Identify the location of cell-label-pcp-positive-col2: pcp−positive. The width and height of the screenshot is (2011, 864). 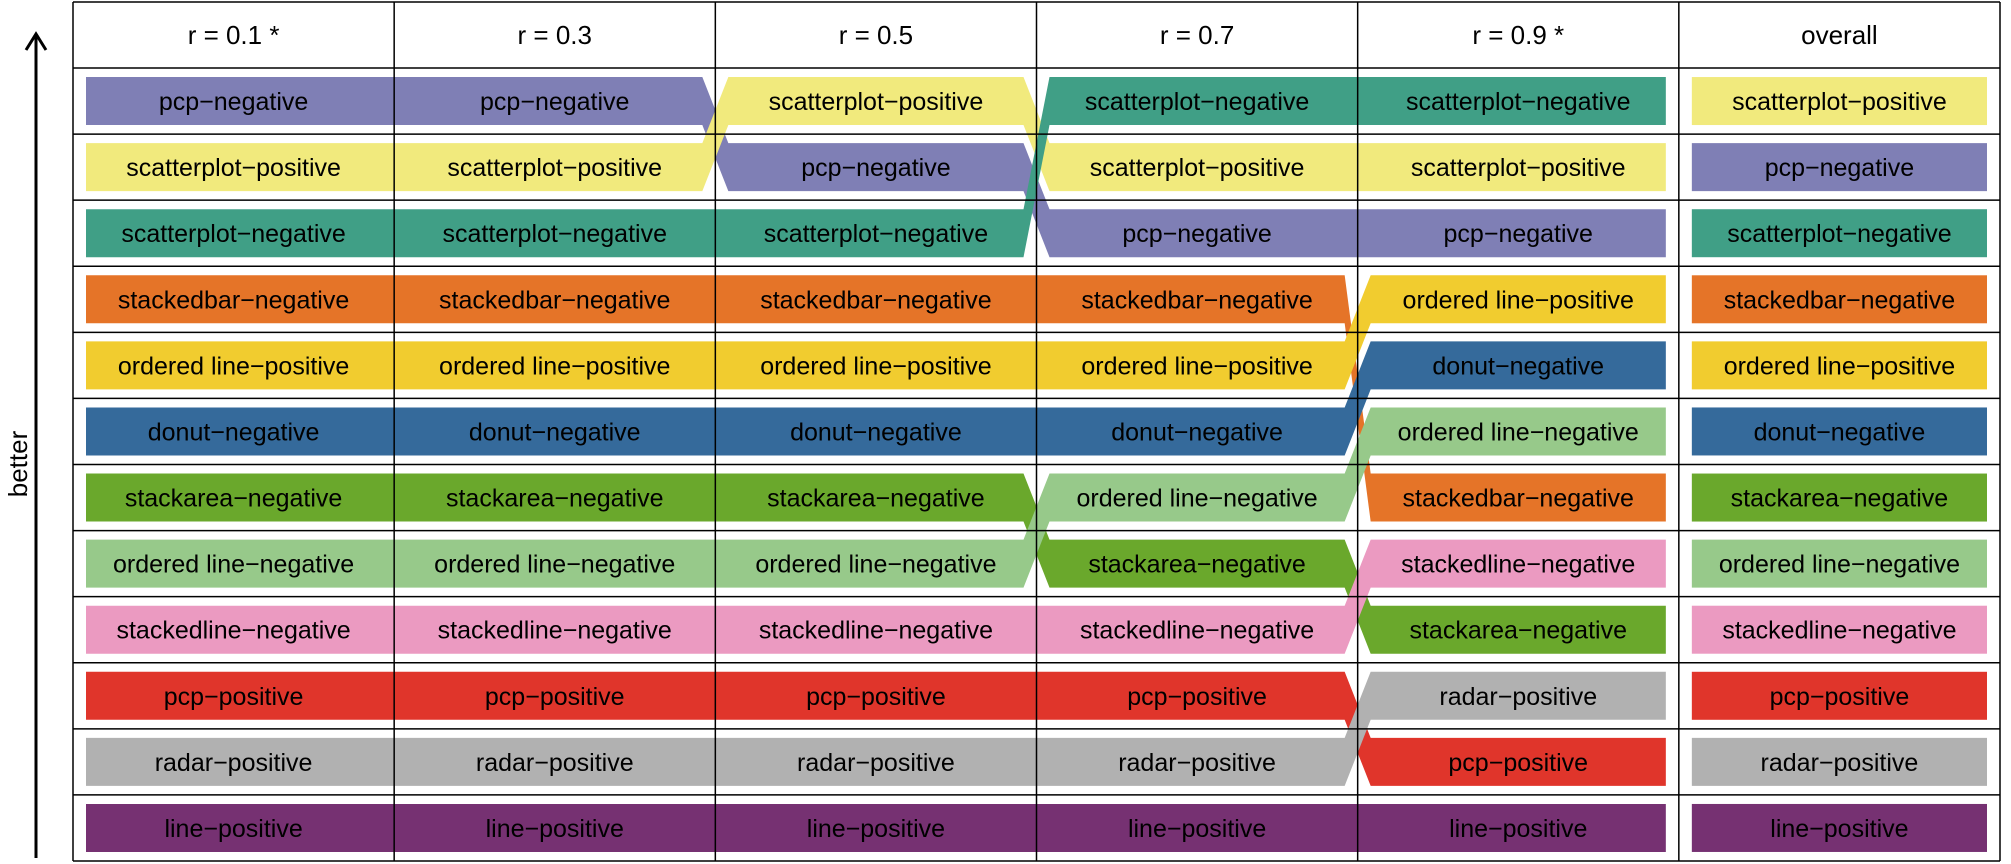
(876, 697).